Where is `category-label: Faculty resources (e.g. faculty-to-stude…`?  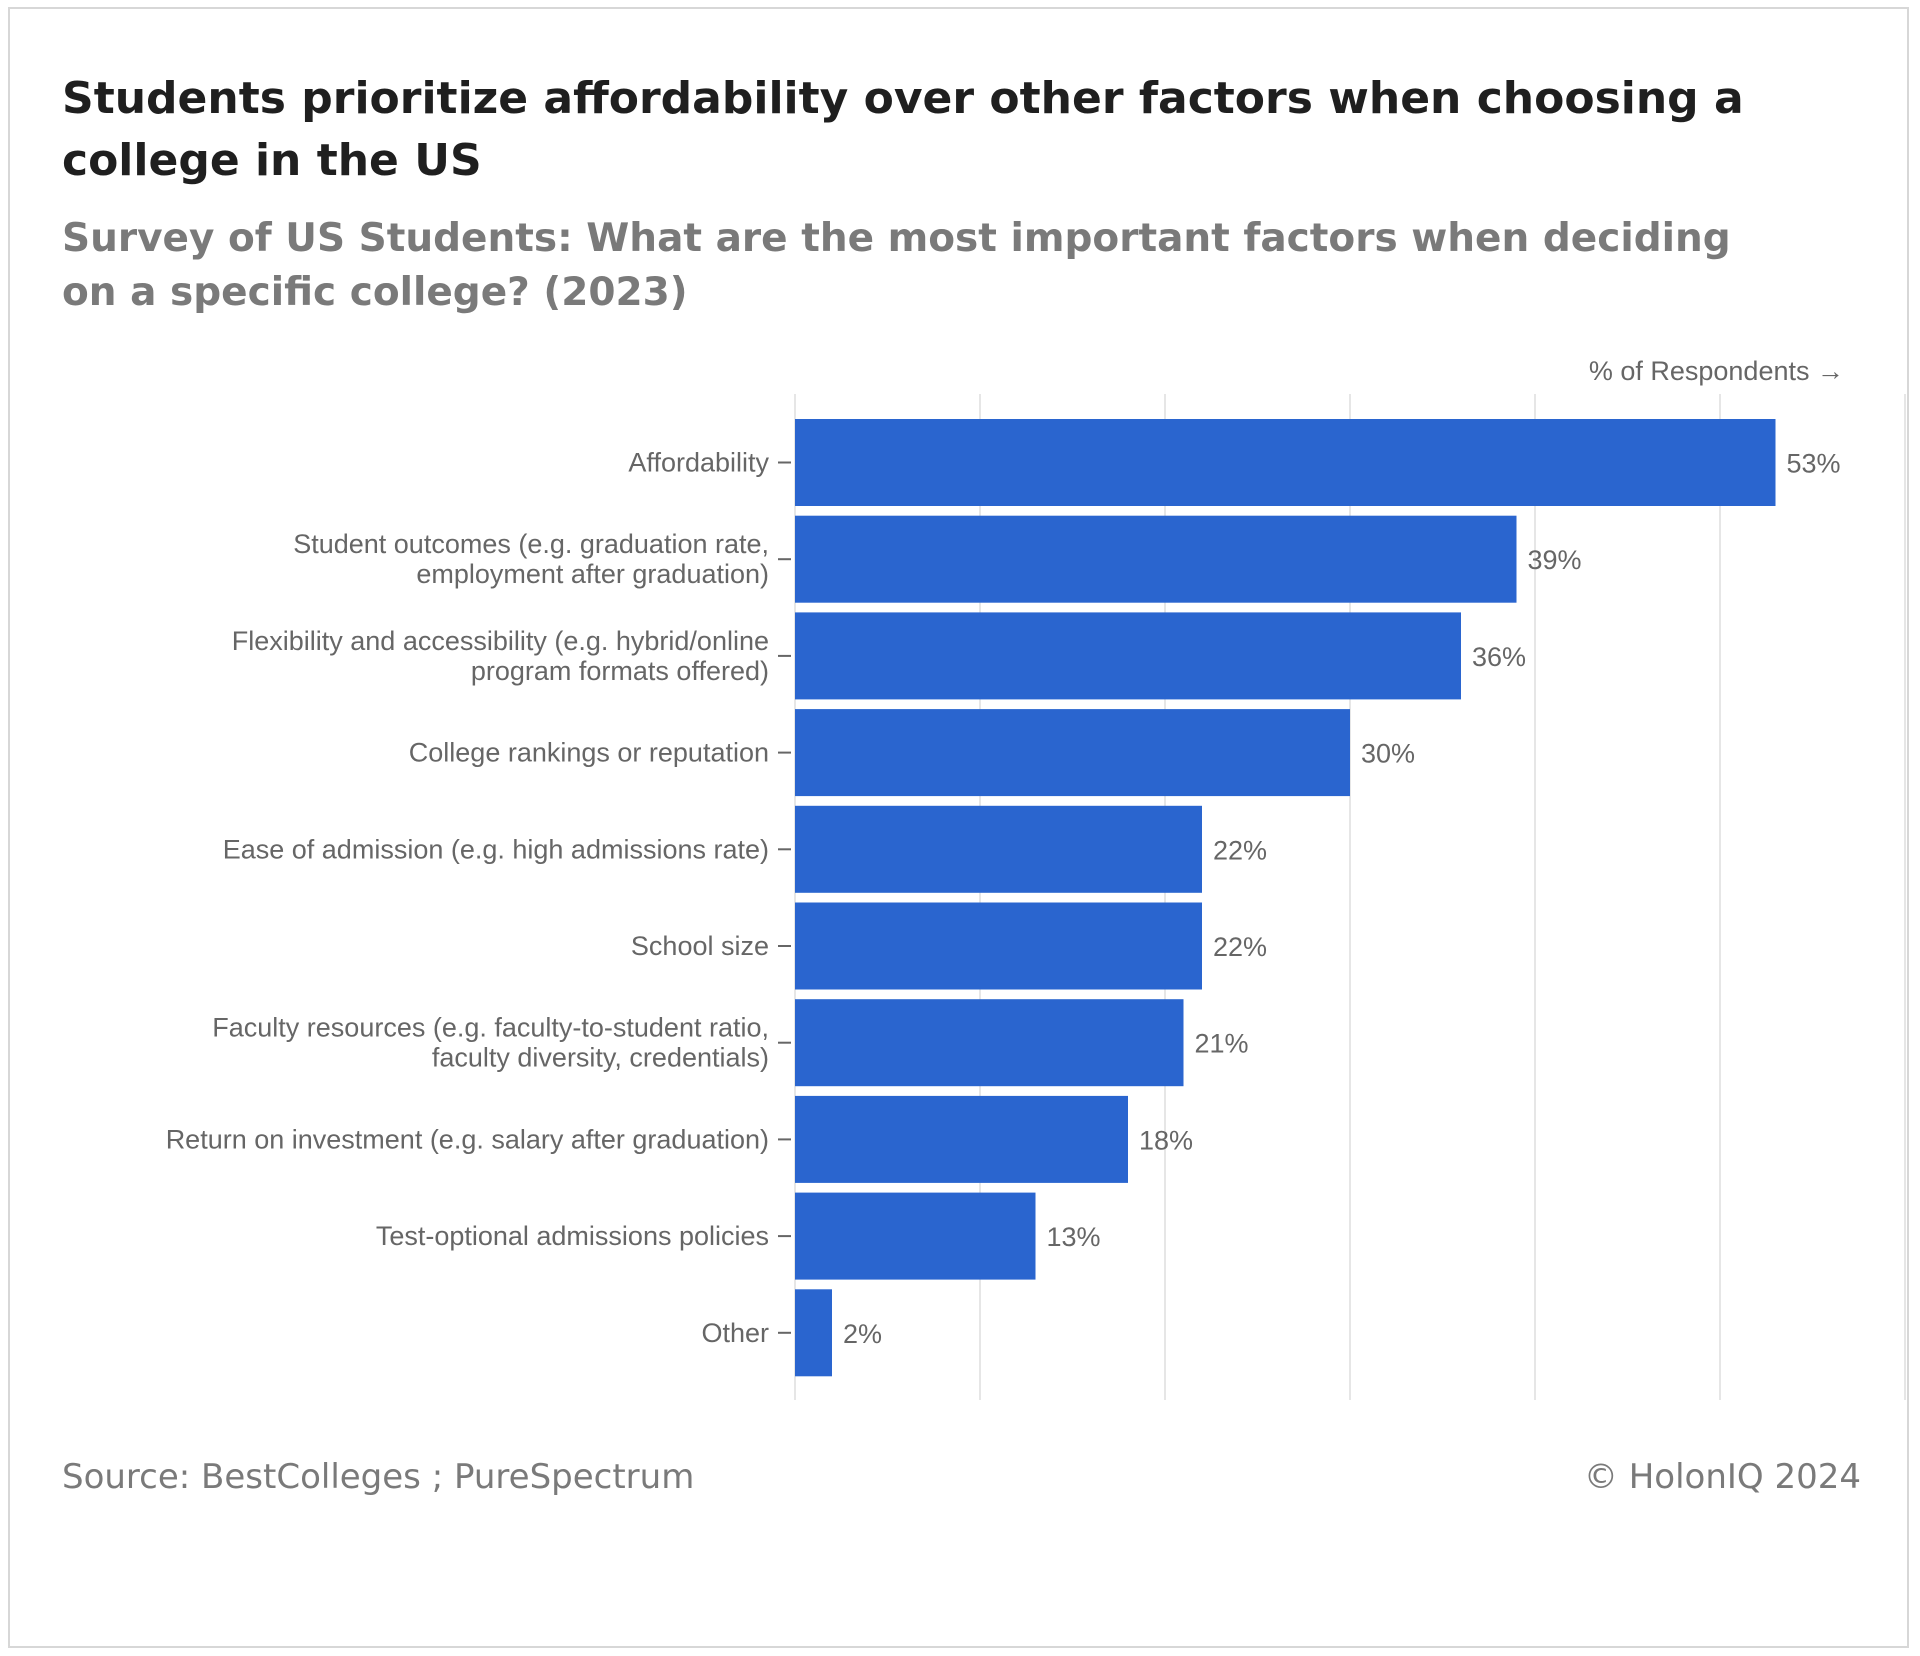 category-label: Faculty resources (e.g. faculty-to-stude… is located at coordinates (490, 1043).